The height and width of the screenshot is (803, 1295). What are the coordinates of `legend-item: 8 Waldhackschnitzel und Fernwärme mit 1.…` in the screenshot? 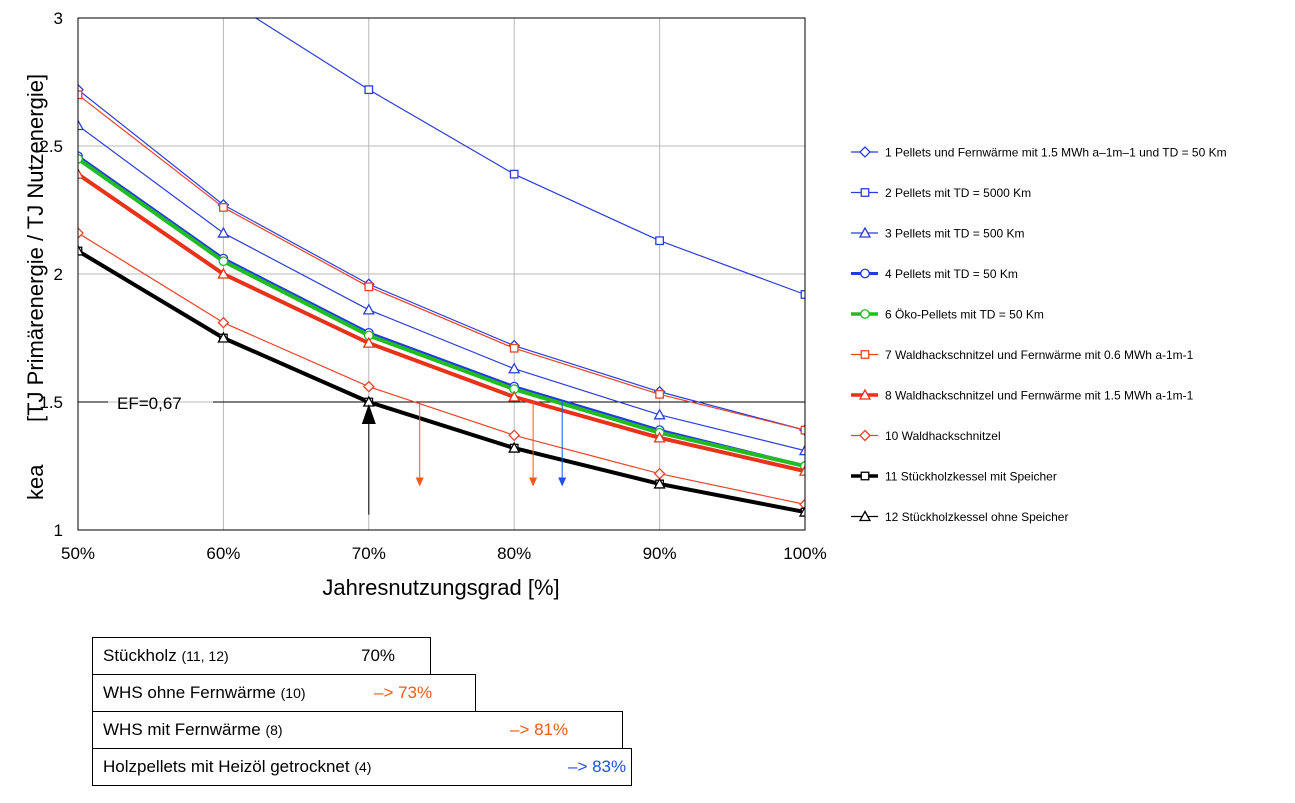 It's located at (1022, 396).